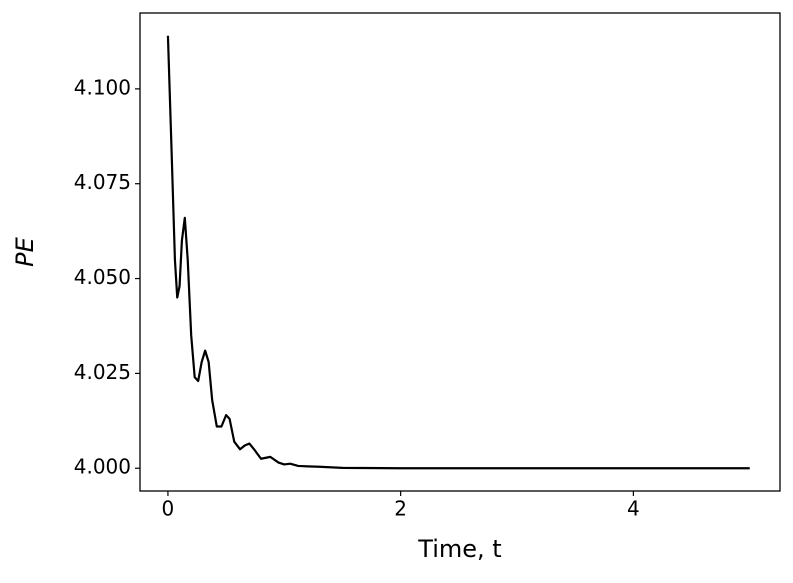  I want to click on y-tick-label: 4.000, so click(102, 467).